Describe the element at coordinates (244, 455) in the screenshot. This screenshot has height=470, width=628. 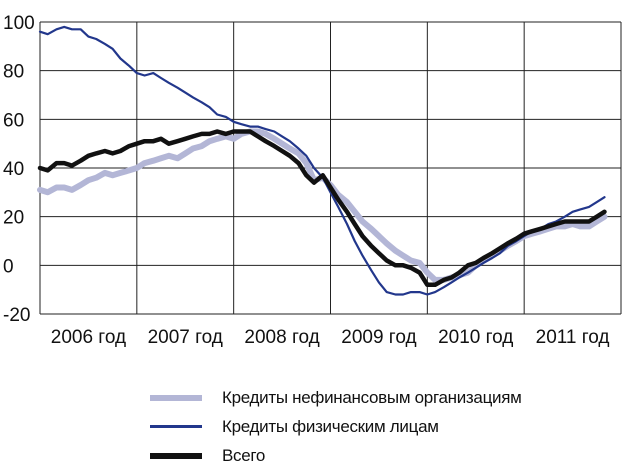
I see `legend-label-total: Всего` at that location.